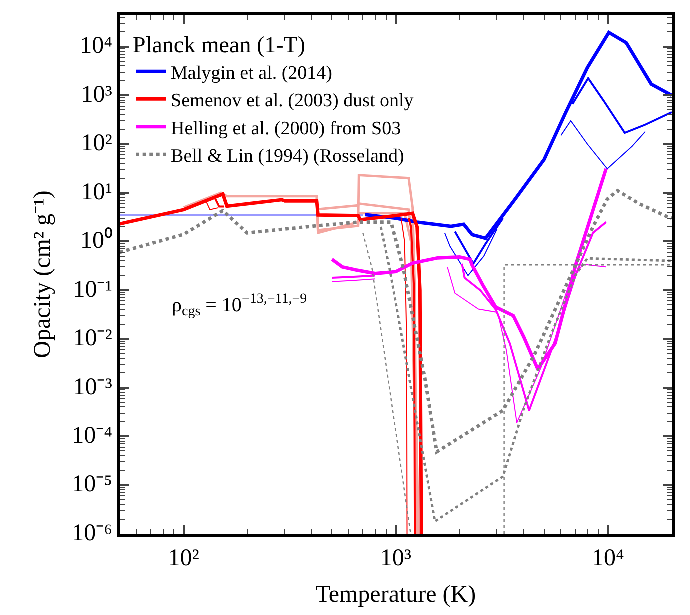  Describe the element at coordinates (184, 559) in the screenshot. I see `x-tick-label: 10²` at that location.